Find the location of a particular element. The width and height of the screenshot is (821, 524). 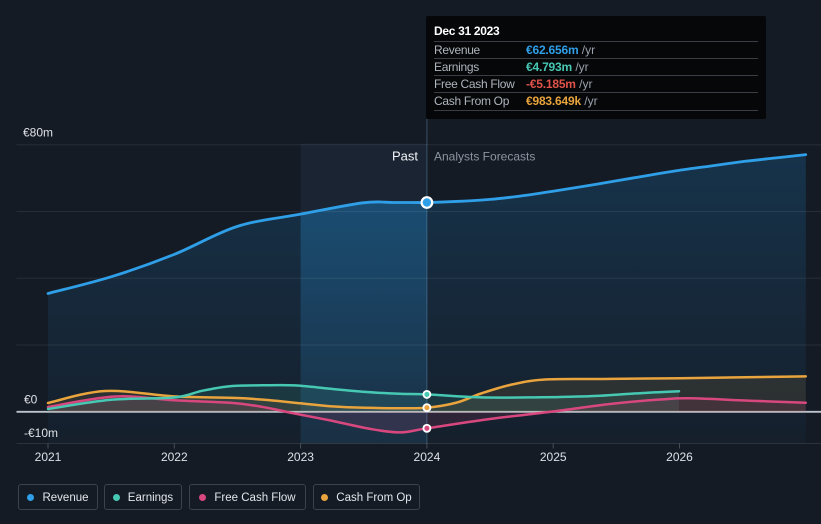

svg-text: -€10m is located at coordinates (41, 433).